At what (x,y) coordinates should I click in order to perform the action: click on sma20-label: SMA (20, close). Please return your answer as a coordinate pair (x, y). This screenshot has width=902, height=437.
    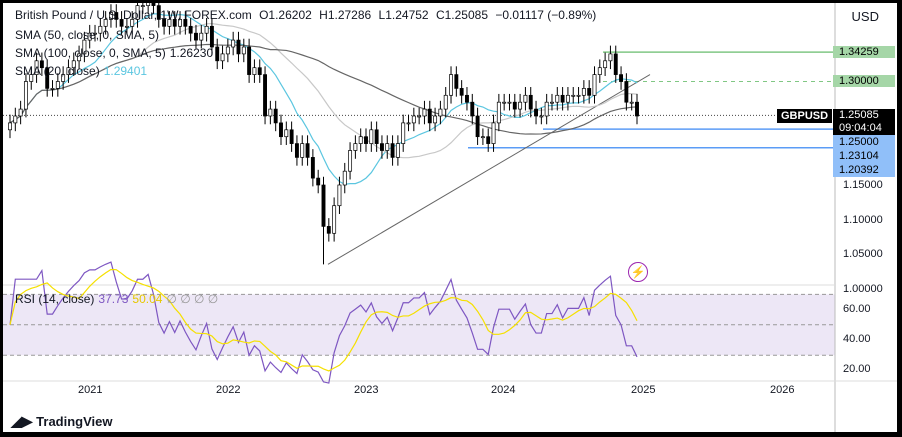
    Looking at the image, I should click on (57, 71).